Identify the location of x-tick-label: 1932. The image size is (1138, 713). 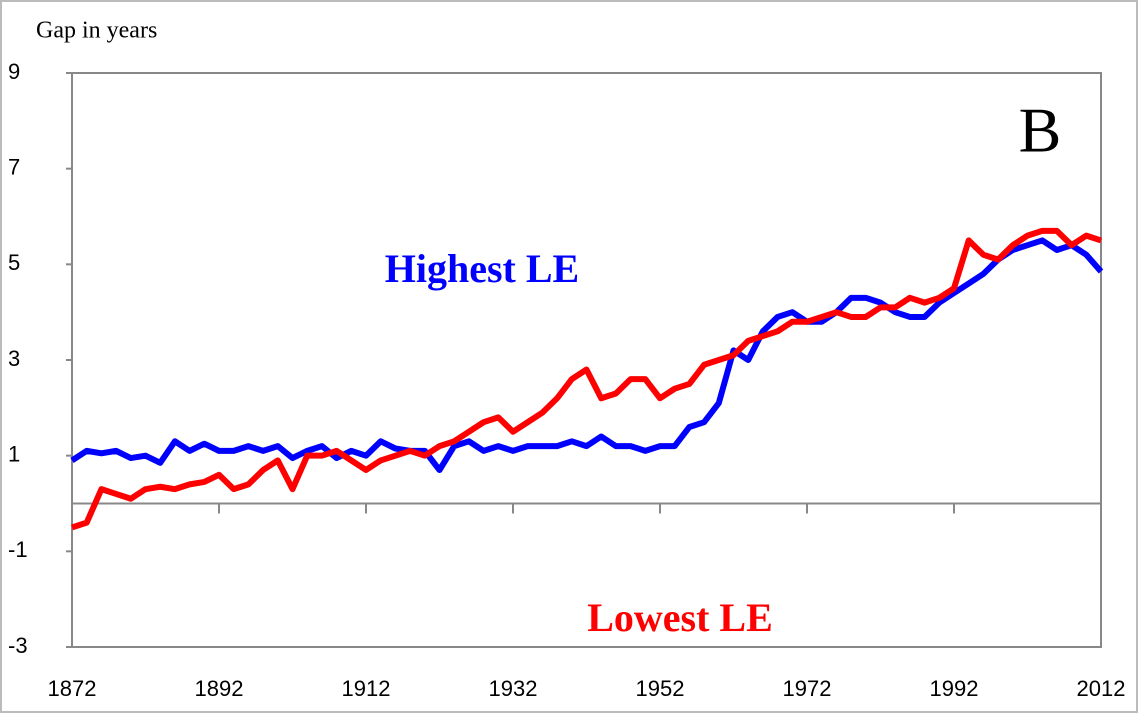
(513, 688).